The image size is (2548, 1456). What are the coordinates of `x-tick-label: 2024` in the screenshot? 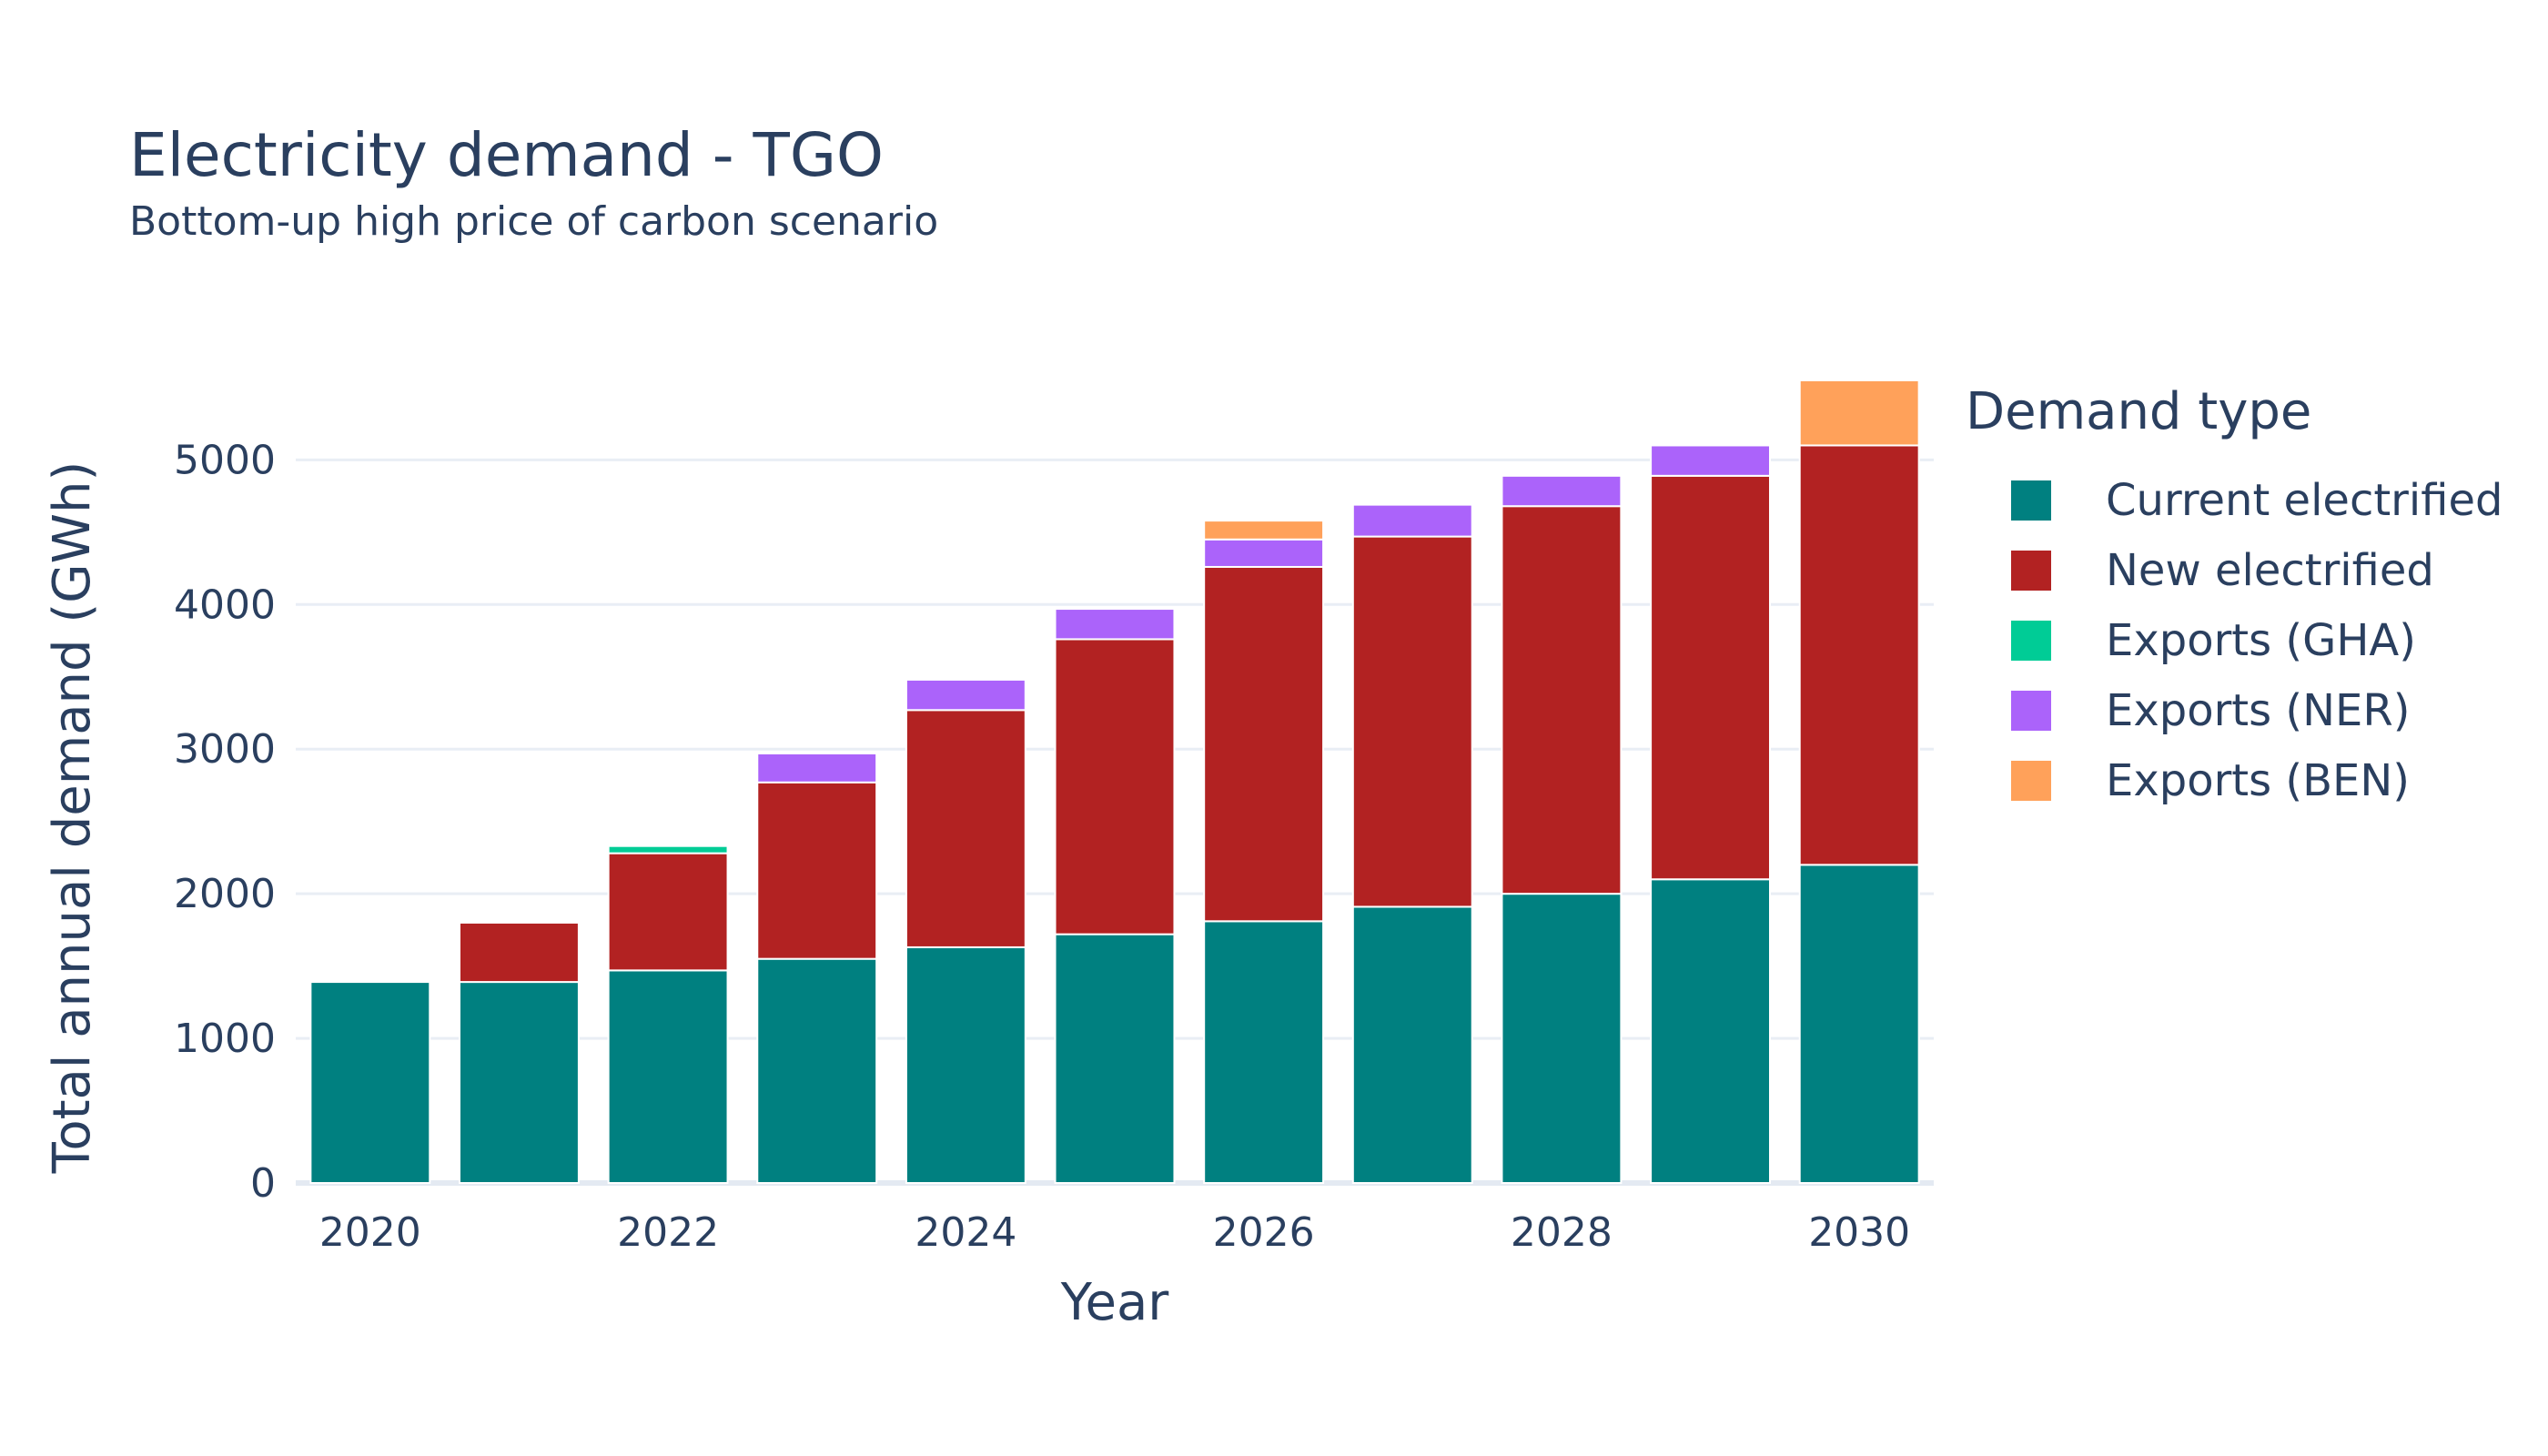 It's located at (966, 1233).